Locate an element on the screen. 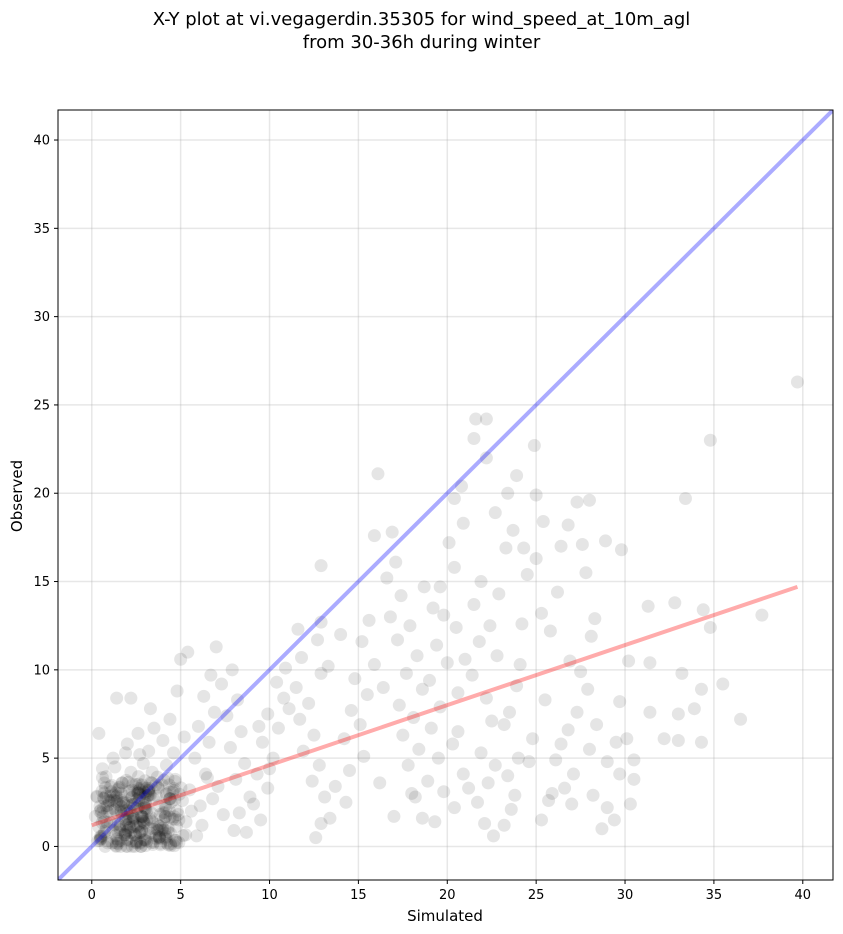  x-tick-label: 10 is located at coordinates (269, 895).